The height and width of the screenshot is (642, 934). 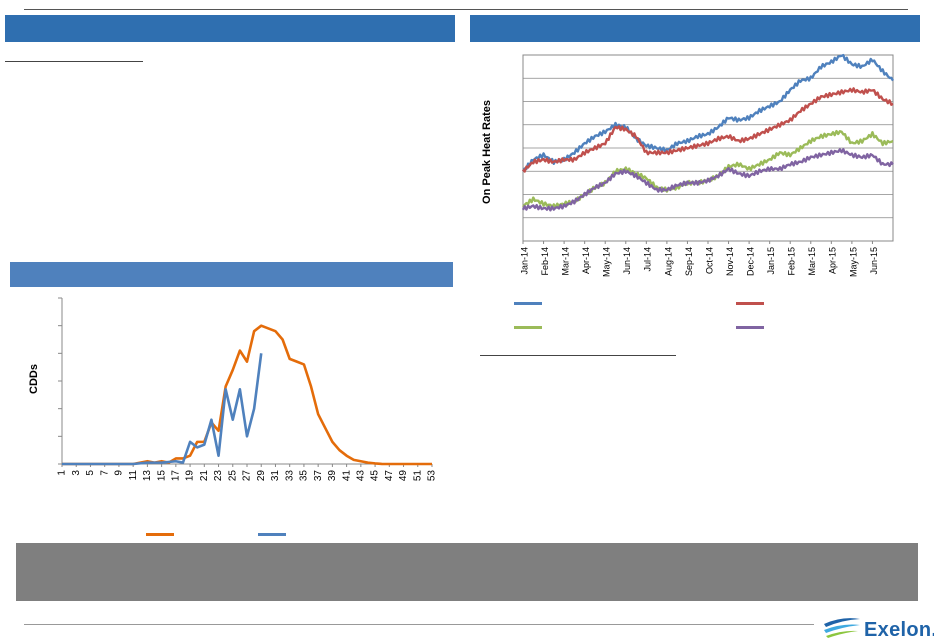 I want to click on x-tick-label: 13, so click(x=147, y=476).